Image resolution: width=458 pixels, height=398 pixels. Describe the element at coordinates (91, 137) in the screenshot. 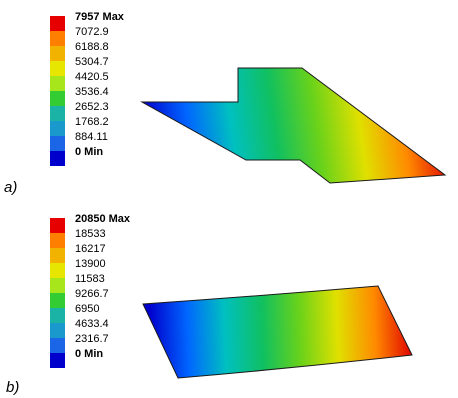

I see `legend-label: 884.11` at that location.